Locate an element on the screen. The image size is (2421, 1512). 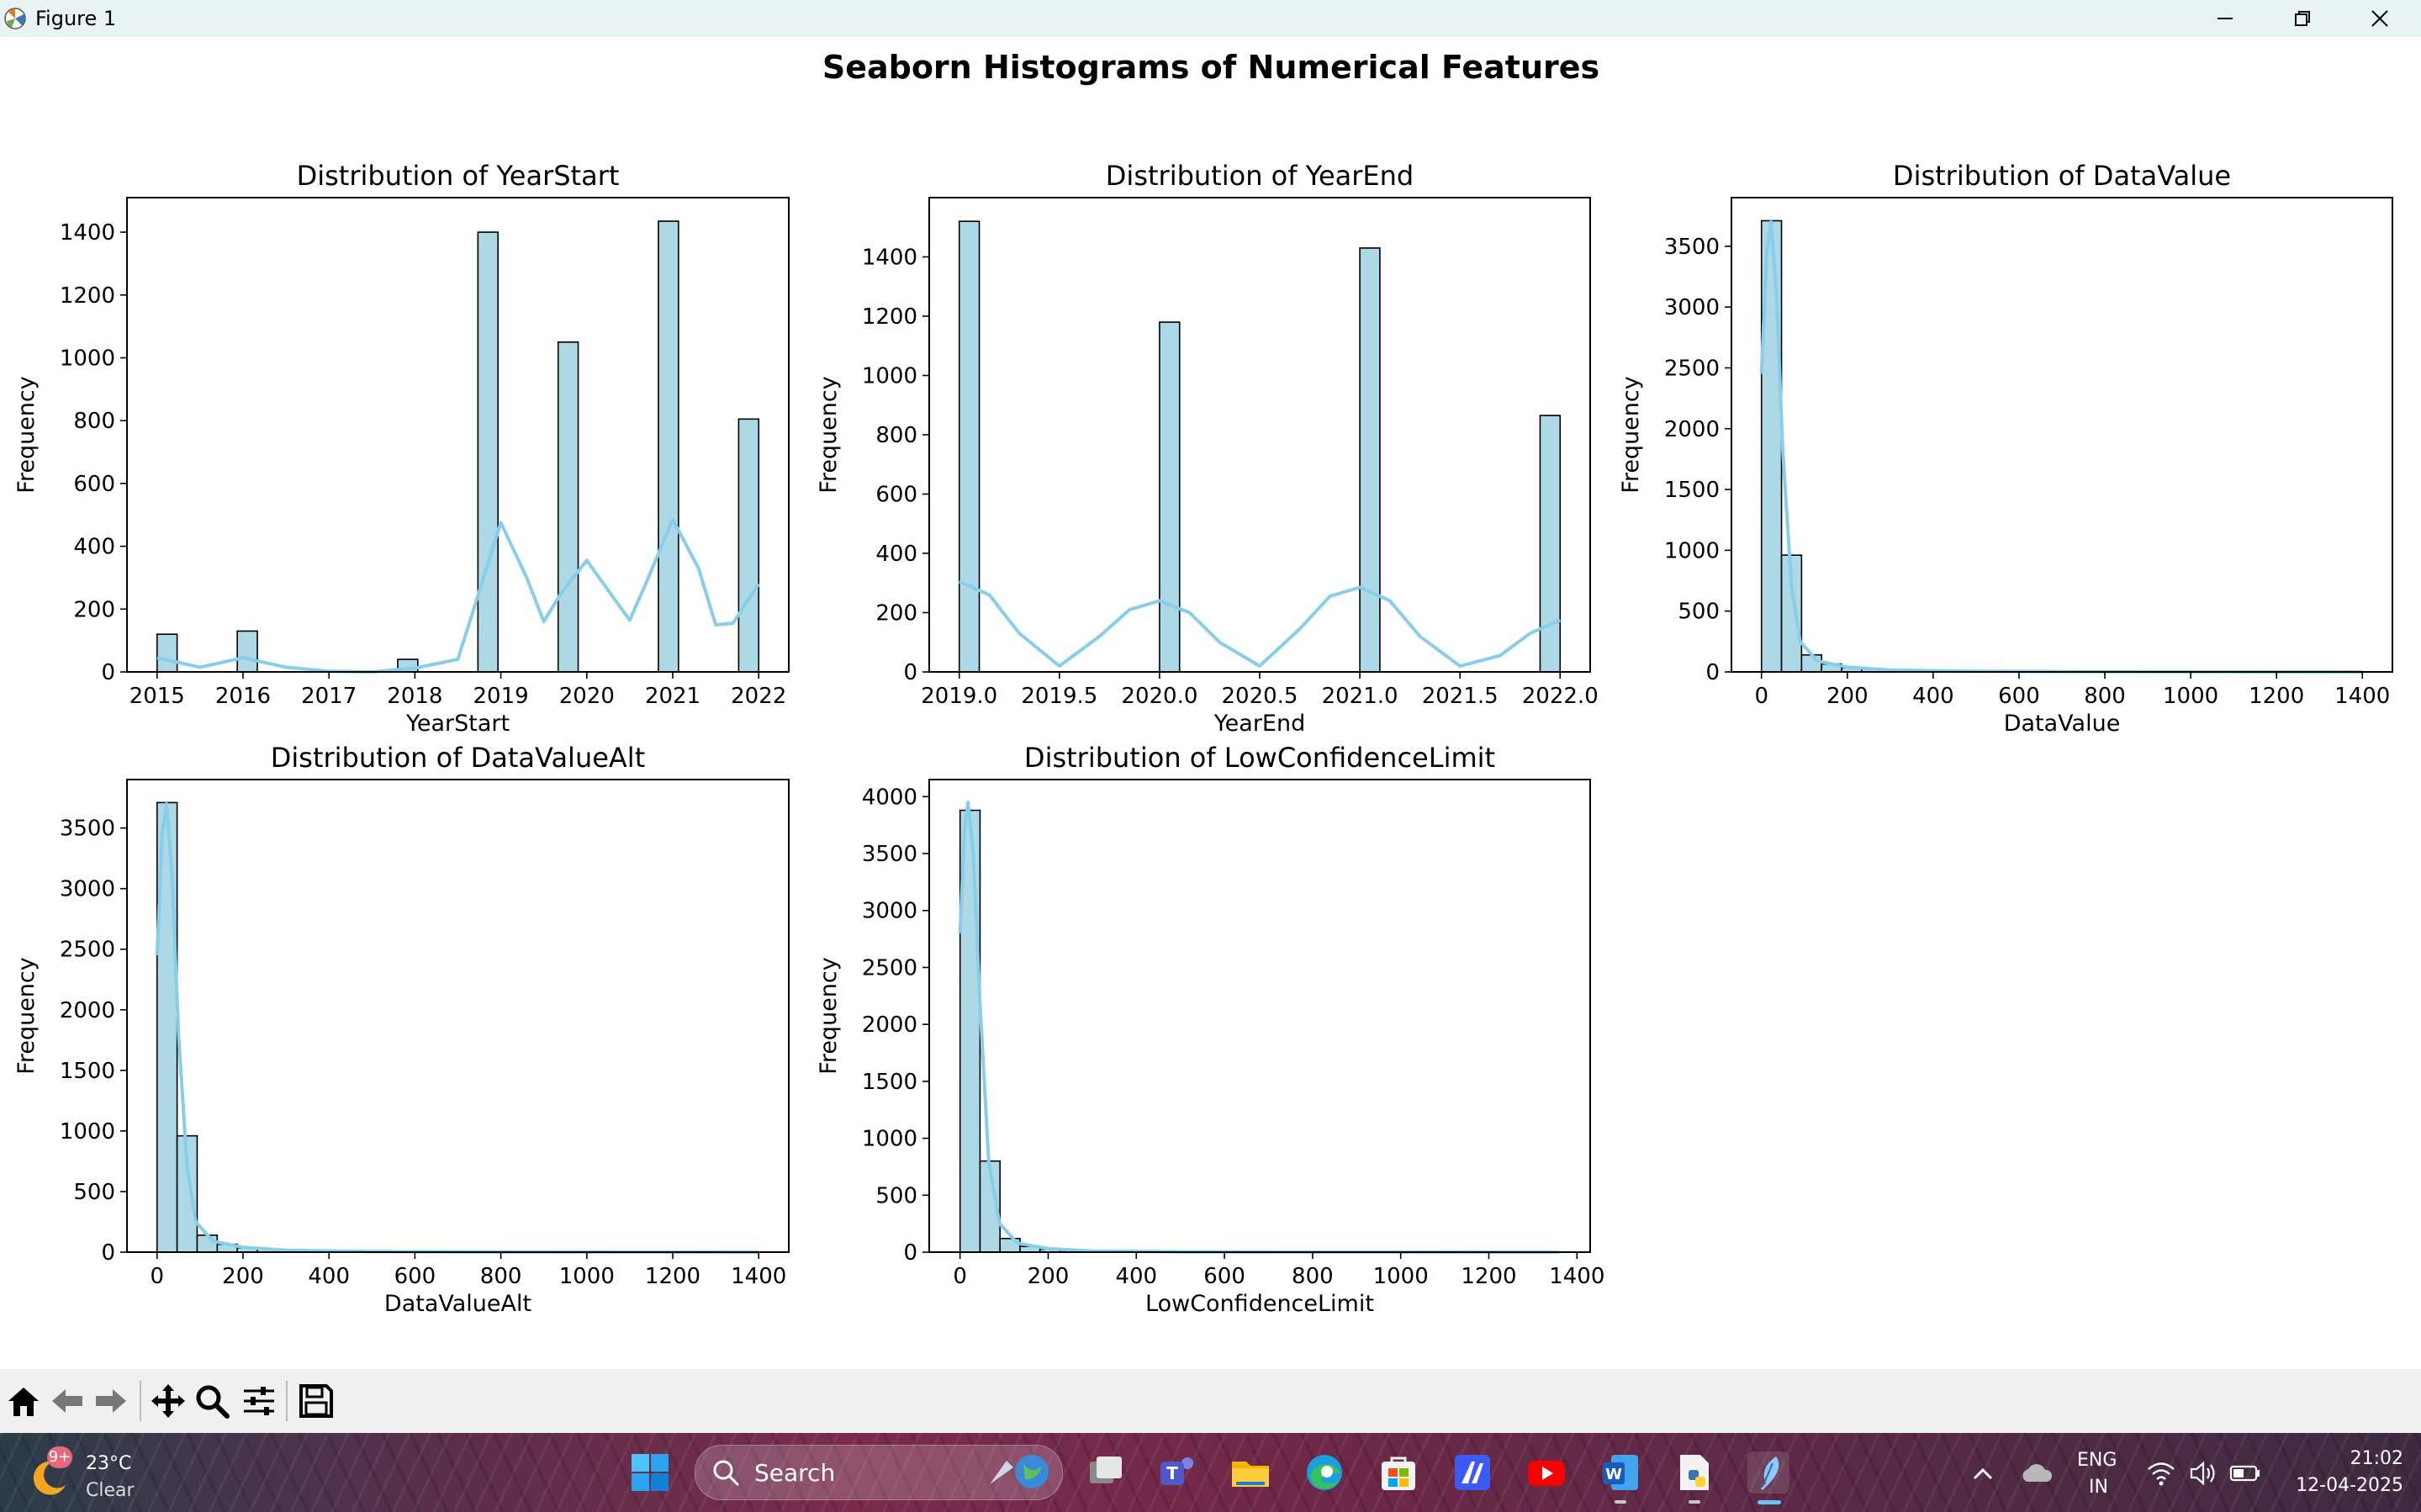
windows-logo-icon is located at coordinates (650, 1472).